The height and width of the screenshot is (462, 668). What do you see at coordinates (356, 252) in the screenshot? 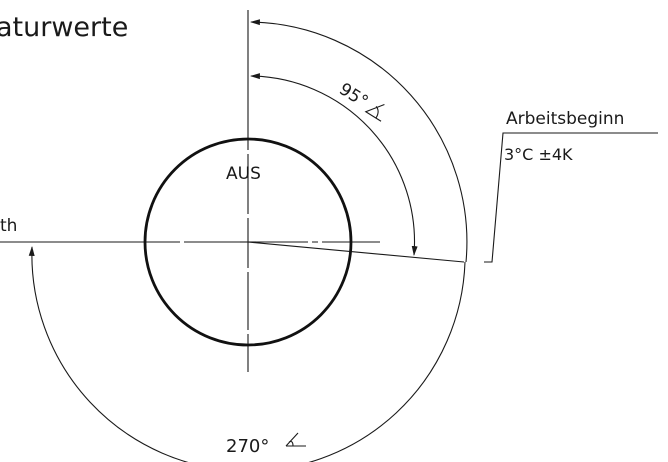
I see `tilted-limit-line` at bounding box center [356, 252].